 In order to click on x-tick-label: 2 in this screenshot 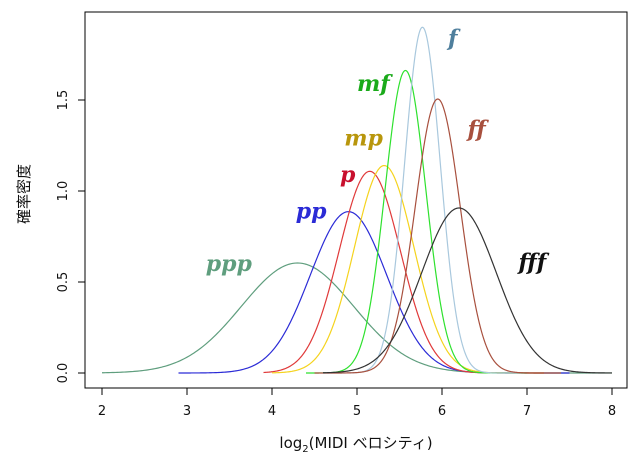, I will do `click(102, 411)`.